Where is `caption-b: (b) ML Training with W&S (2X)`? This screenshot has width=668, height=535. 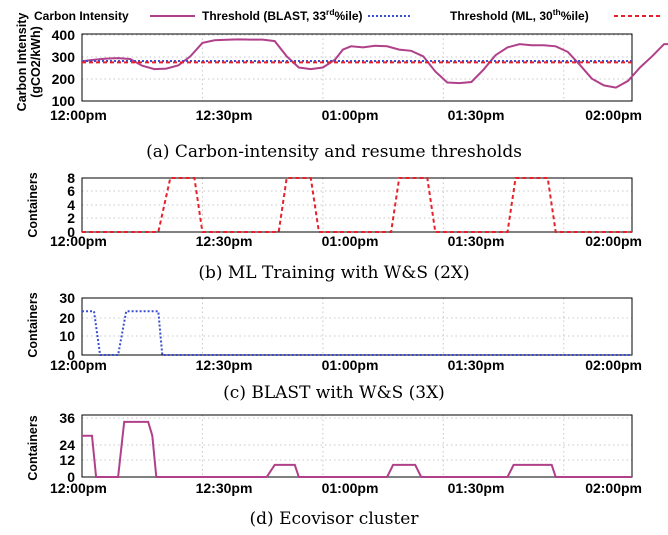 caption-b: (b) ML Training with W&S (2X) is located at coordinates (333, 273).